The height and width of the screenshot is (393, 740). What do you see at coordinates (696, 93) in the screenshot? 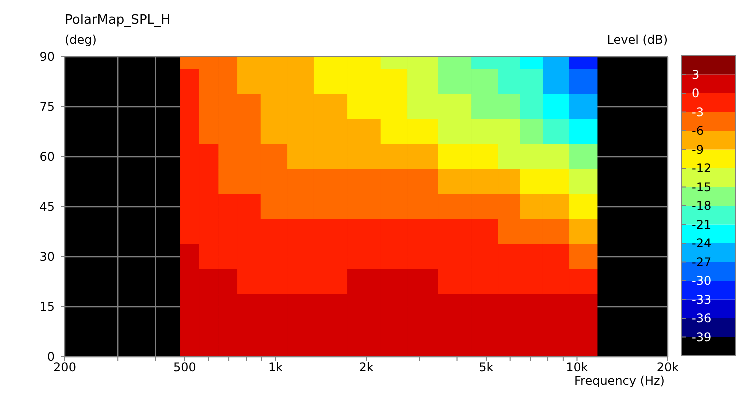
I see `color-bar-label: 0` at bounding box center [696, 93].